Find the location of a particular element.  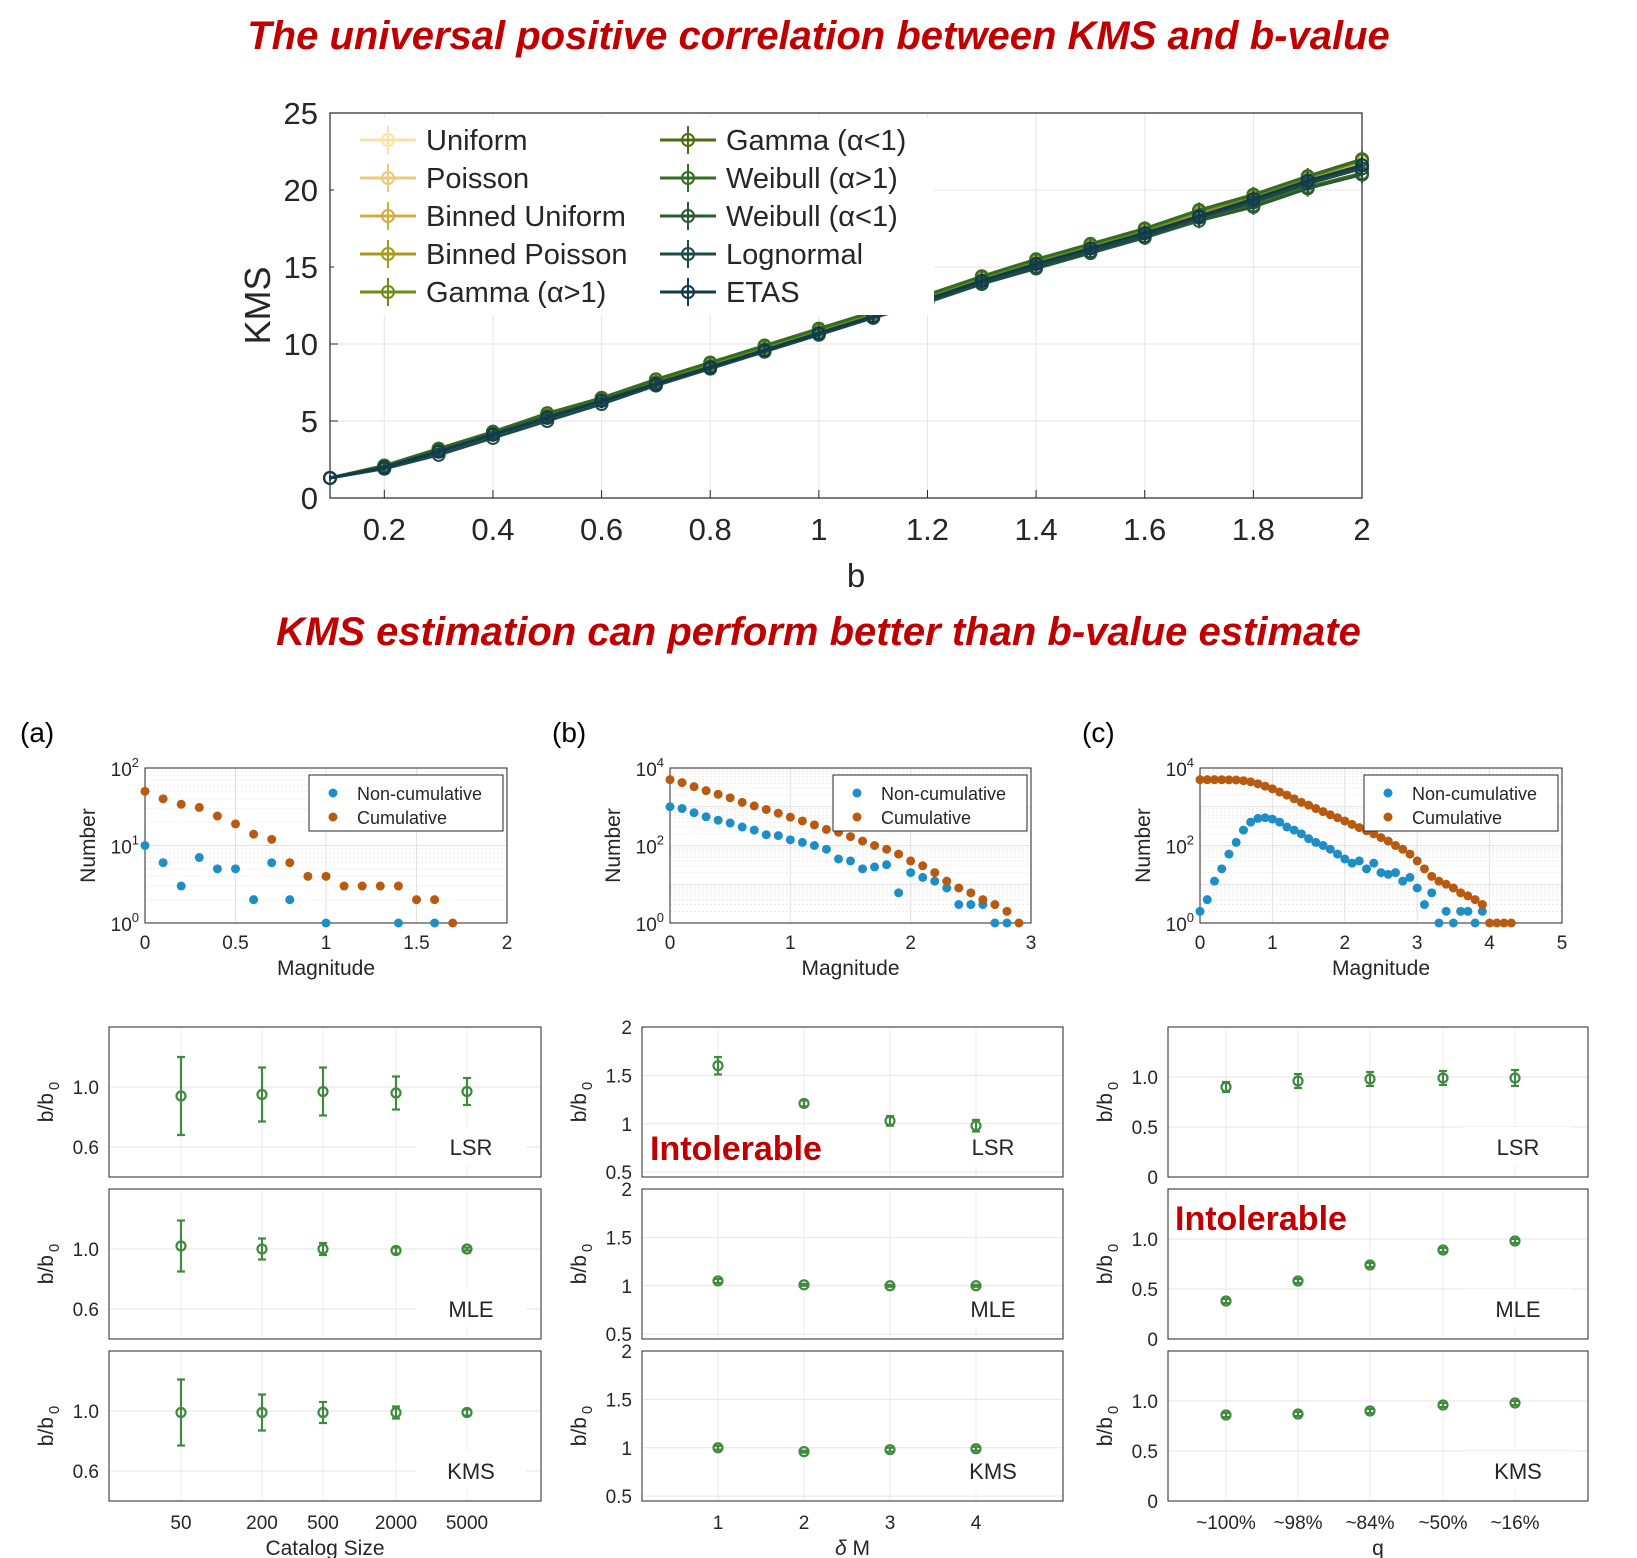

fmd-legend-label: Cumulative is located at coordinates (1457, 818).